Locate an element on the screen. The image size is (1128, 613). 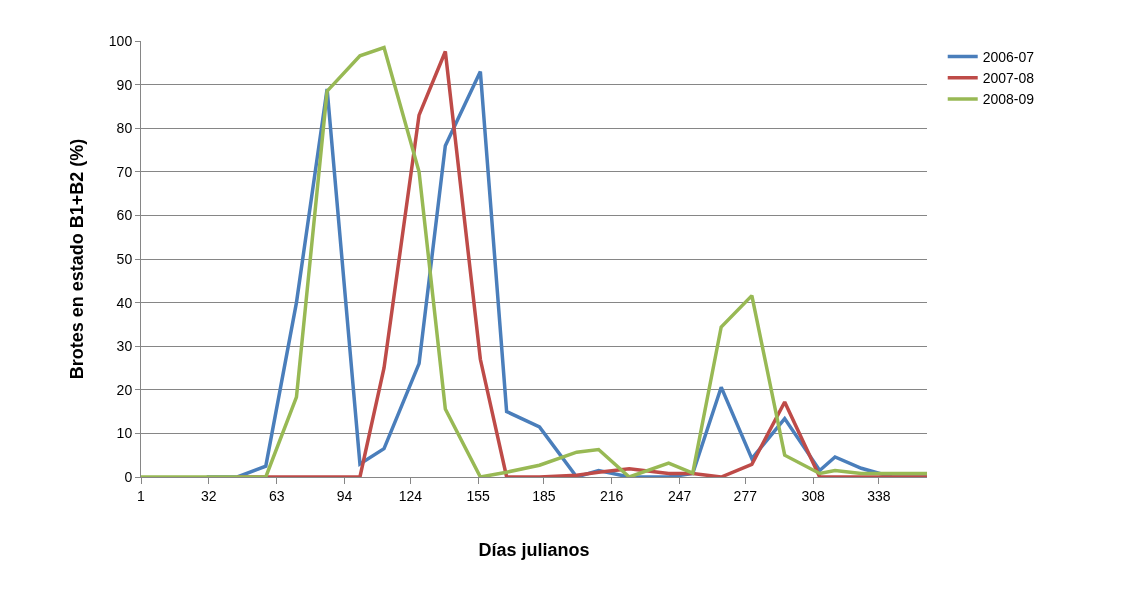
y-tick-label: 90 is located at coordinates (124, 84).